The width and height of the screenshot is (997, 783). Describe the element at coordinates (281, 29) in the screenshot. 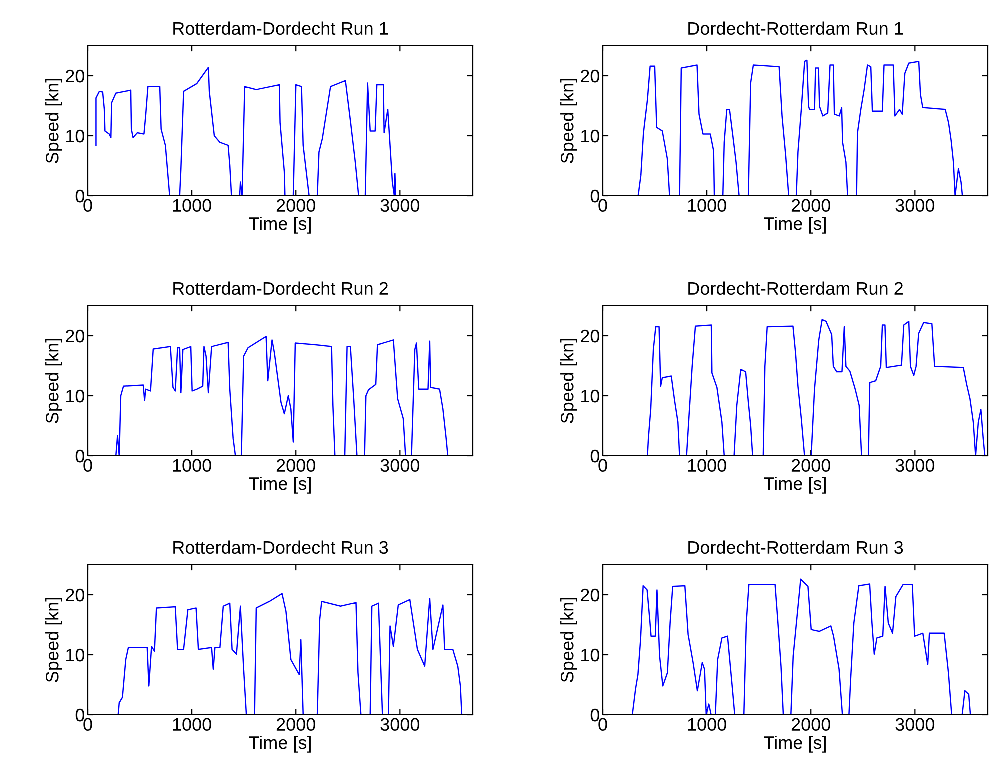

I see `chart-title: Rotterdam-Dordecht Run 1` at that location.